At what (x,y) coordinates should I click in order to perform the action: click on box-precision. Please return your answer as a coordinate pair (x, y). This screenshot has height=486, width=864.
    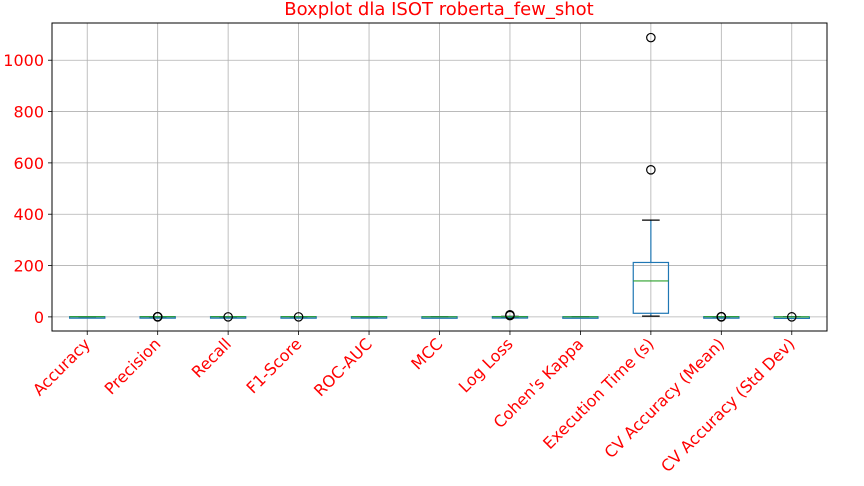
    Looking at the image, I should click on (157, 316).